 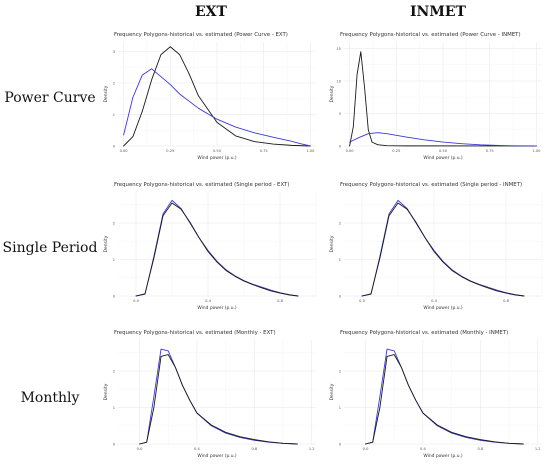 I want to click on row-header-monthly: Monthly, so click(x=50, y=398).